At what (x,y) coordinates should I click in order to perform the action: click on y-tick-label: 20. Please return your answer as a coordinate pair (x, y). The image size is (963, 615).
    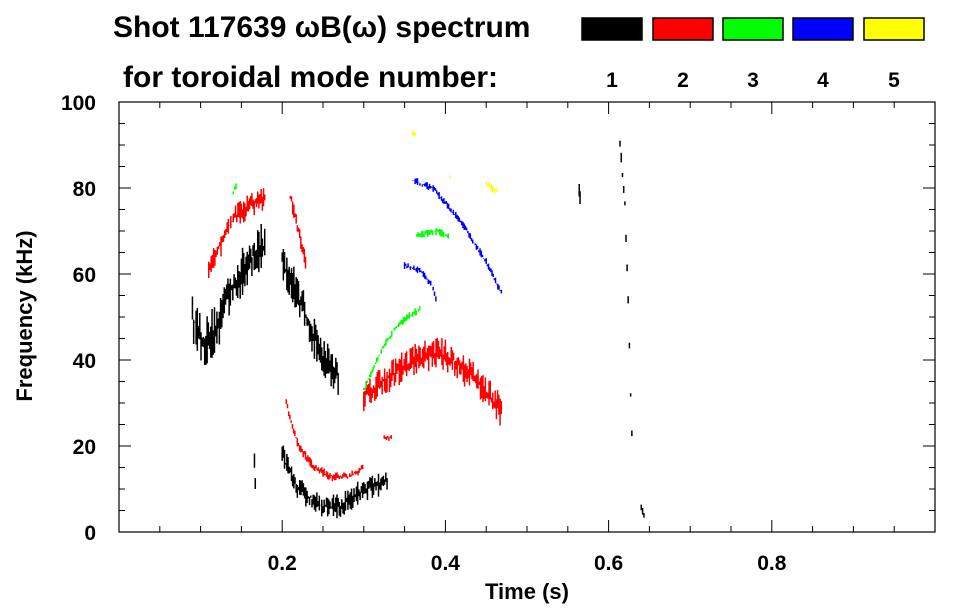
    Looking at the image, I should click on (84, 447).